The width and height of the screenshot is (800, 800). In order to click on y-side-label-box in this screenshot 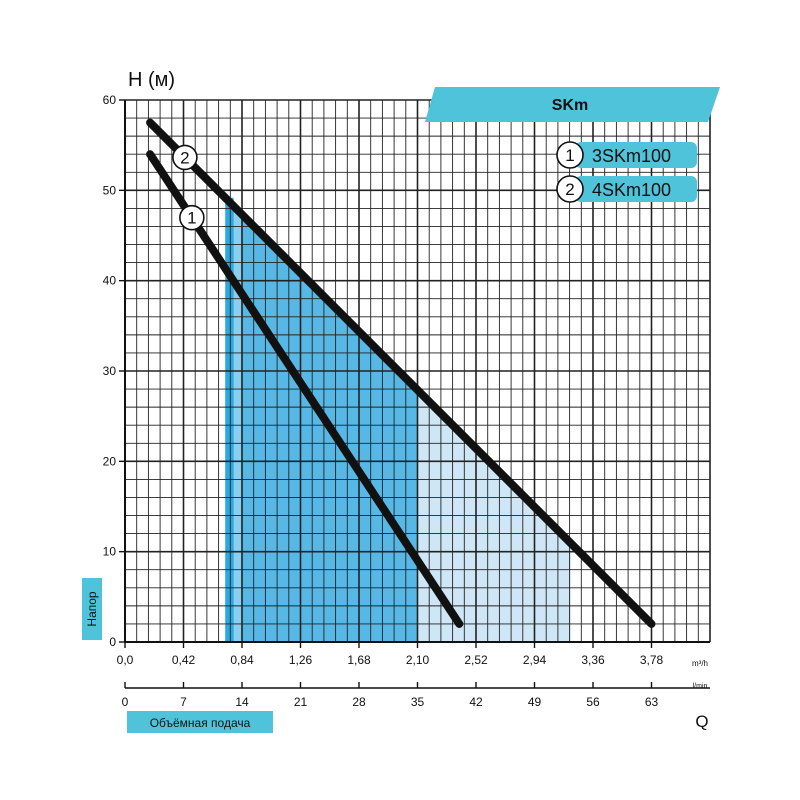, I will do `click(92, 609)`.